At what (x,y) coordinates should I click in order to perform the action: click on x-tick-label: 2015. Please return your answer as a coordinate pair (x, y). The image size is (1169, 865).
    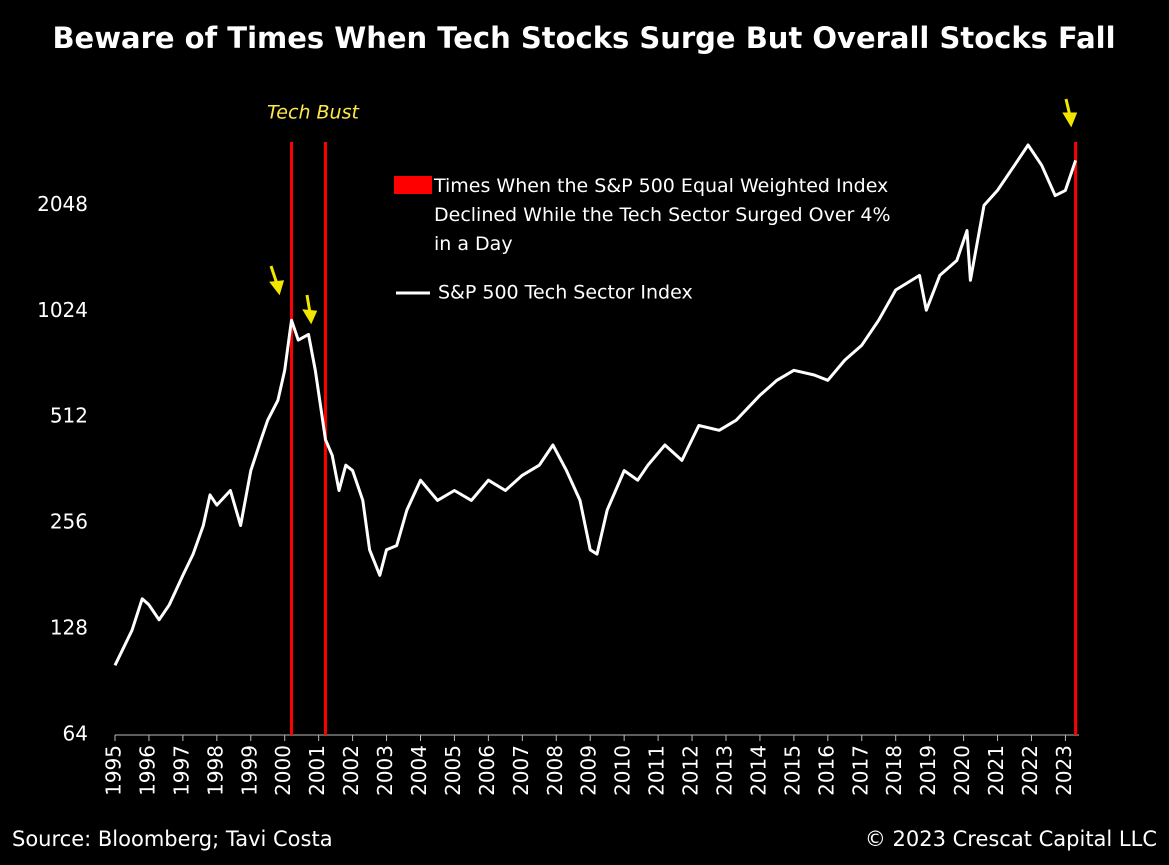
    Looking at the image, I should click on (792, 770).